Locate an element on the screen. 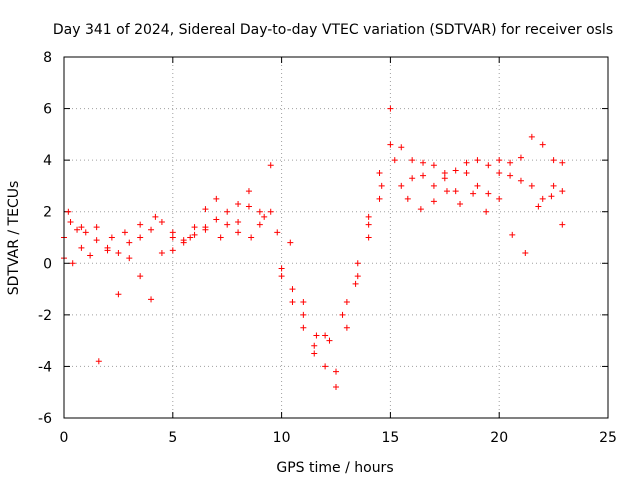 The height and width of the screenshot is (480, 640). y-tick-label: -6 is located at coordinates (45, 419).